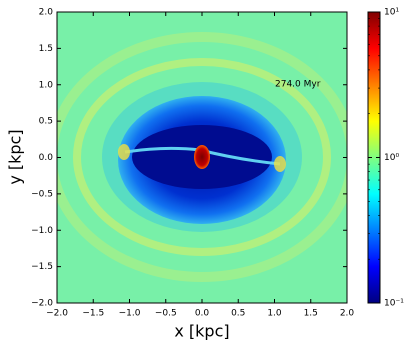 Image resolution: width=415 pixels, height=348 pixels. What do you see at coordinates (42, 194) in the screenshot?
I see `y-tick-label: −0.5` at bounding box center [42, 194].